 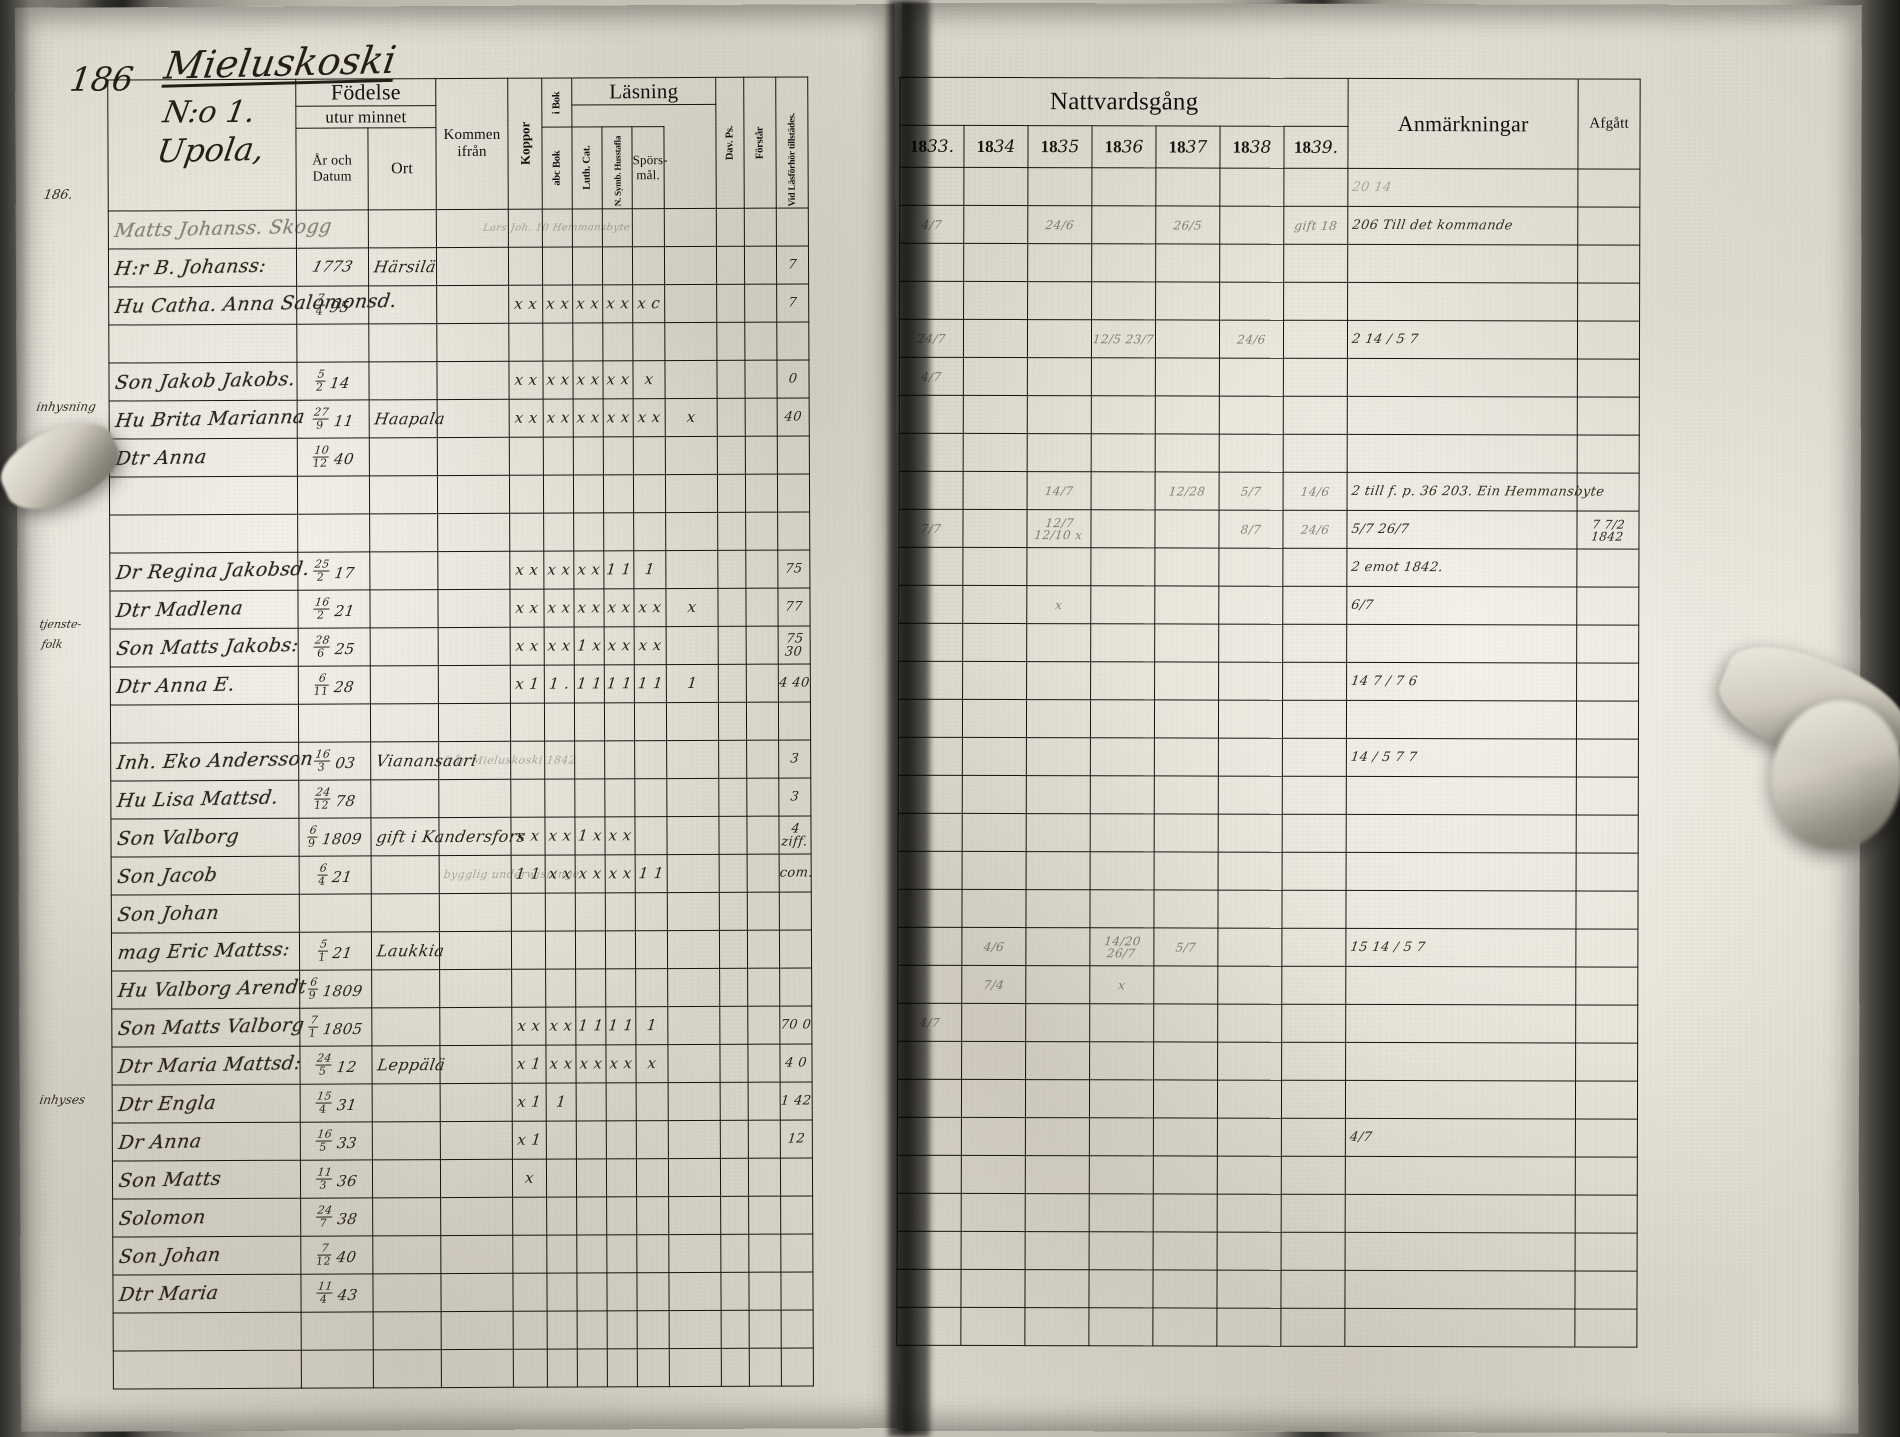 I want to click on cell-attendance: 4 ziff., so click(x=795, y=835).